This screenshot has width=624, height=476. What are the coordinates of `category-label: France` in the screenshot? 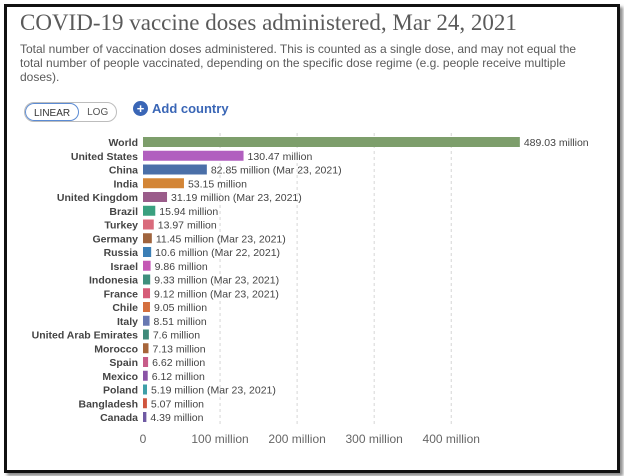 It's located at (121, 294).